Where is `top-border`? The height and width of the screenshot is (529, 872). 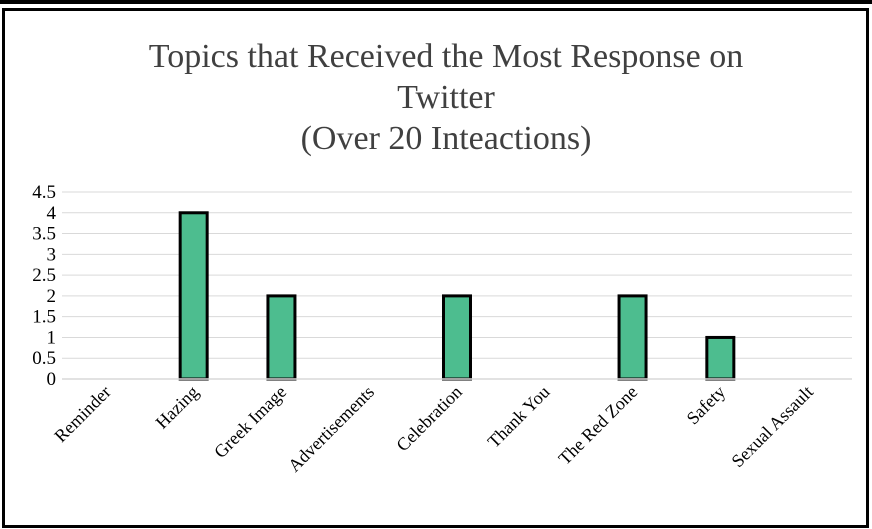
top-border is located at coordinates (436, 2).